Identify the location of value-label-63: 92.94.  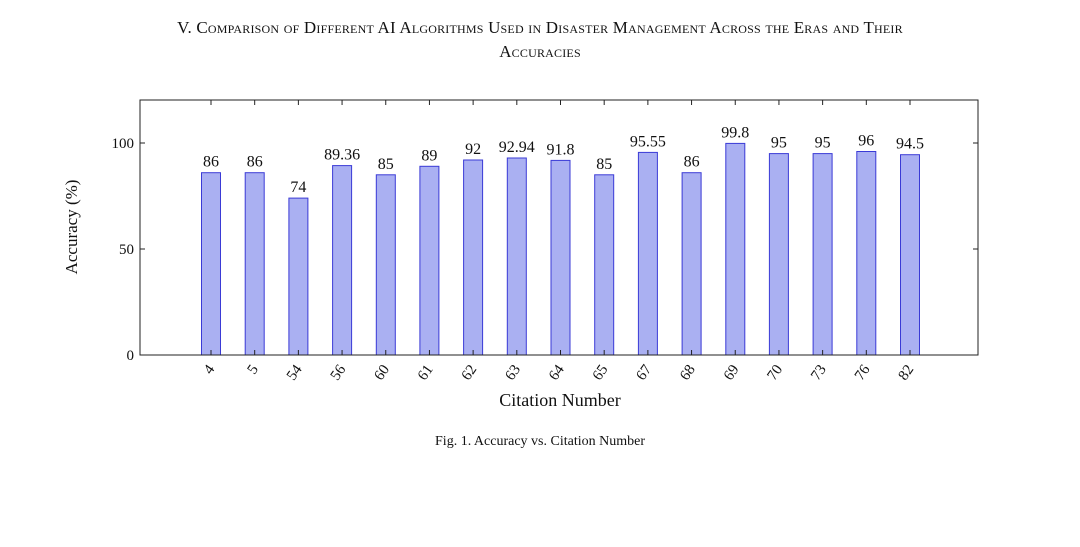
(517, 147).